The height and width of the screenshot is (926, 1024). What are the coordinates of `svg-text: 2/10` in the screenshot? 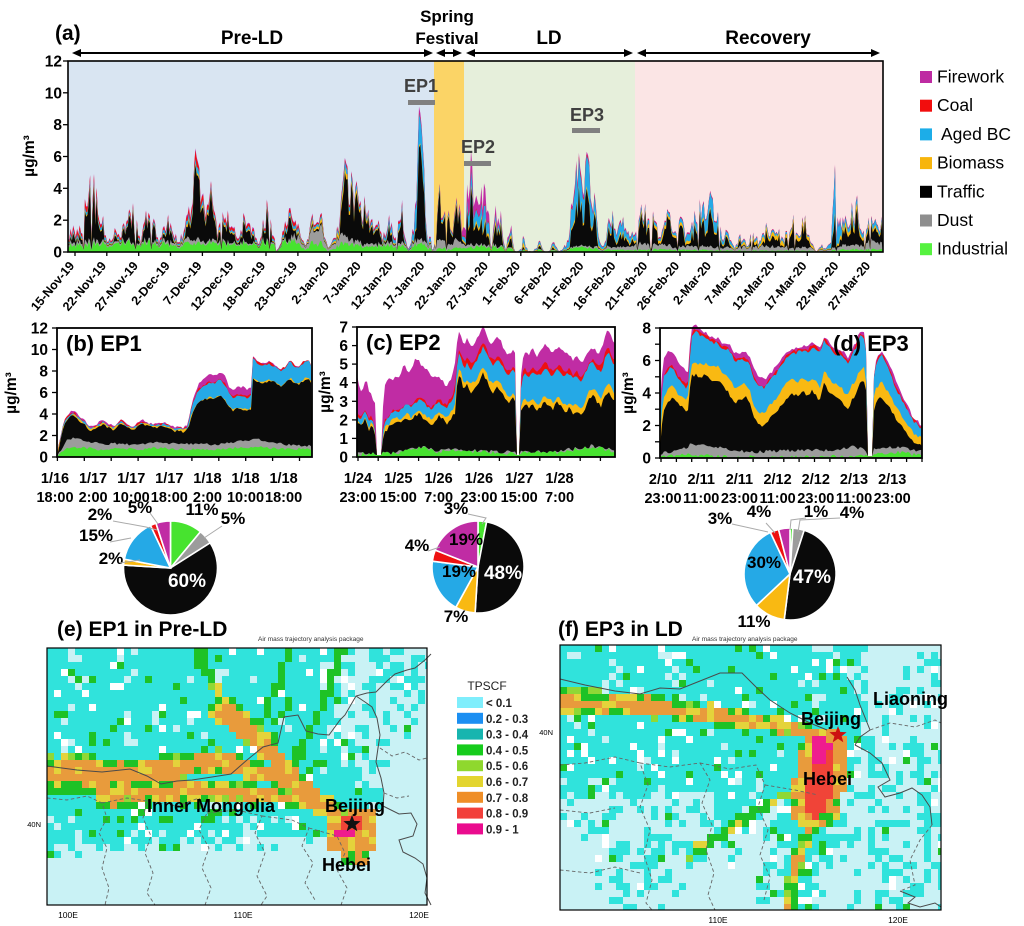 It's located at (663, 480).